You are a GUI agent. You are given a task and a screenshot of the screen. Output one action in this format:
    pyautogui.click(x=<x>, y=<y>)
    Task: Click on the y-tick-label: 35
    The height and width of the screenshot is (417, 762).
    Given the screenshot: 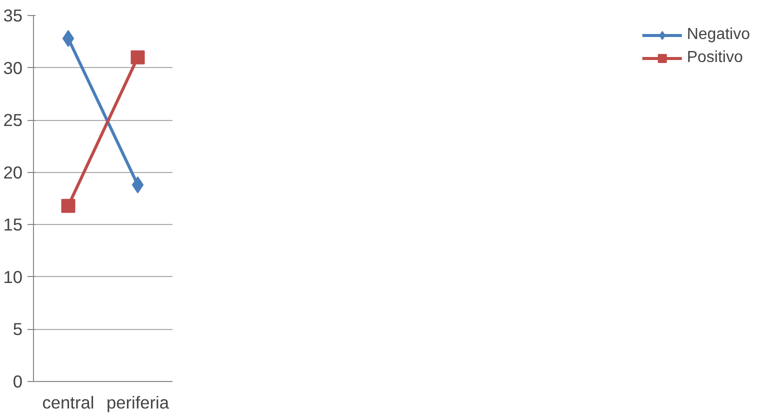 What is the action you would take?
    pyautogui.click(x=13, y=16)
    